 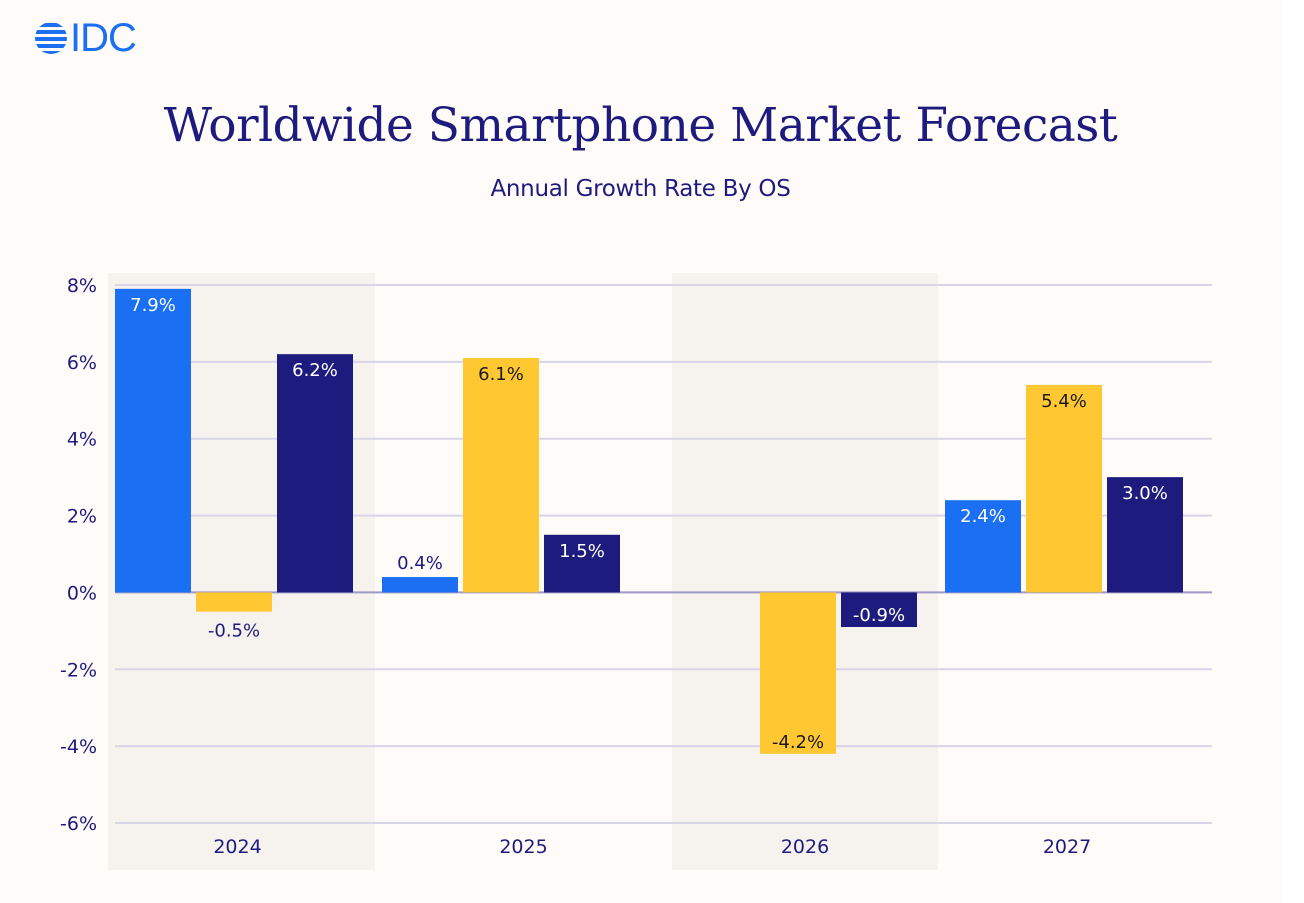 What do you see at coordinates (153, 305) in the screenshot?
I see `data-label: 7.9%` at bounding box center [153, 305].